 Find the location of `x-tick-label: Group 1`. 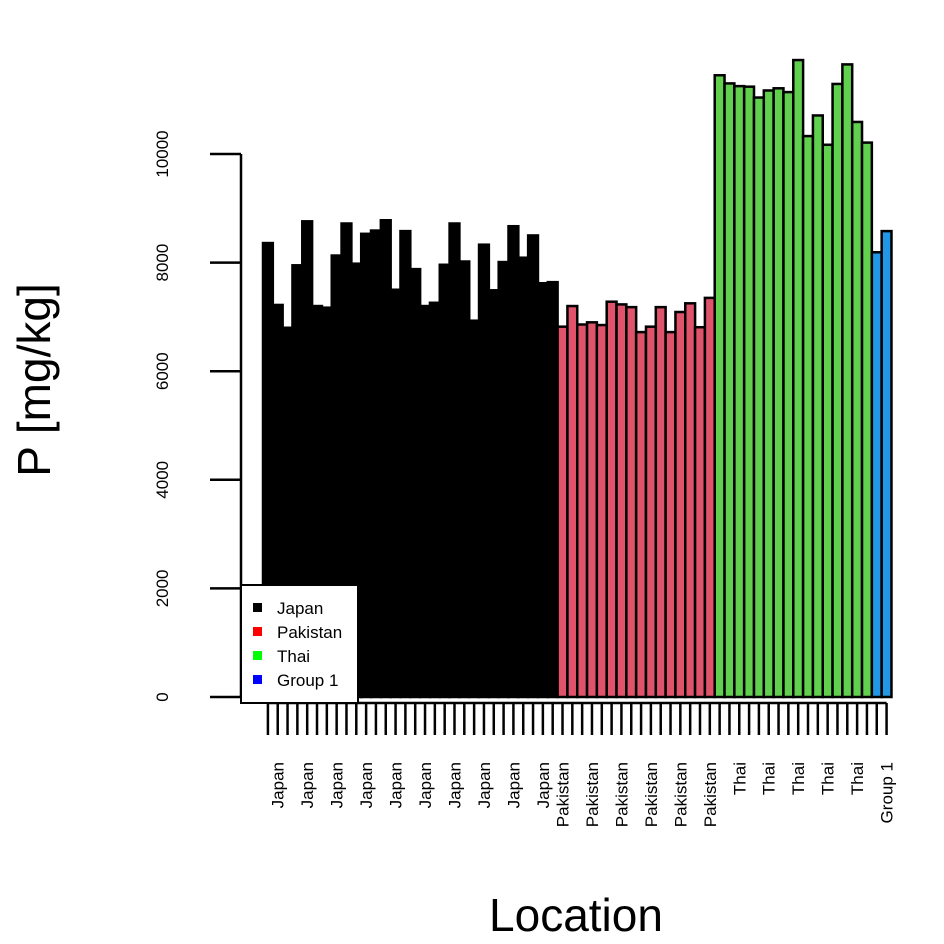

x-tick-label: Group 1 is located at coordinates (887, 792).